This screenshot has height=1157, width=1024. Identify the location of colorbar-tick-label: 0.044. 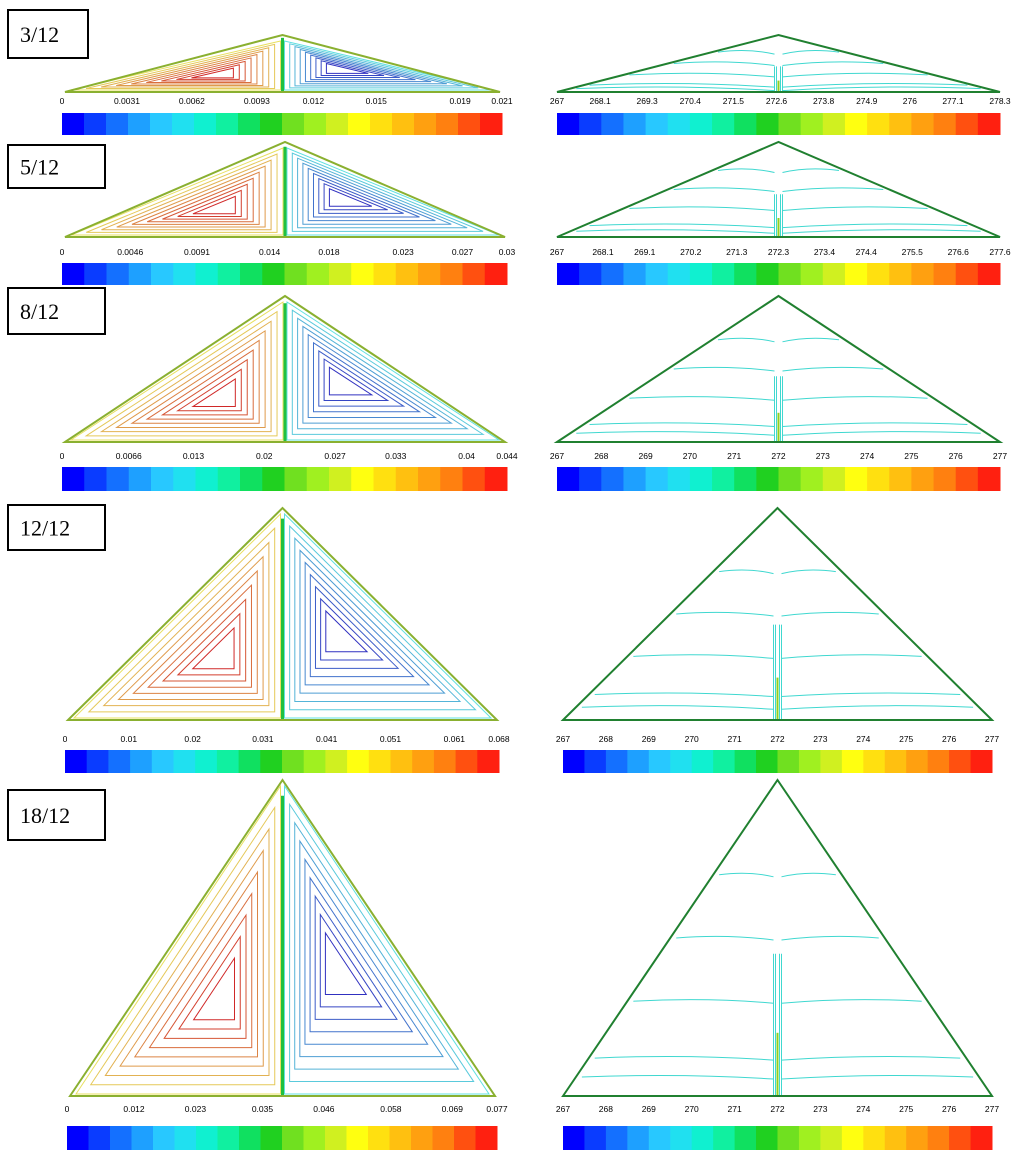
(507, 456).